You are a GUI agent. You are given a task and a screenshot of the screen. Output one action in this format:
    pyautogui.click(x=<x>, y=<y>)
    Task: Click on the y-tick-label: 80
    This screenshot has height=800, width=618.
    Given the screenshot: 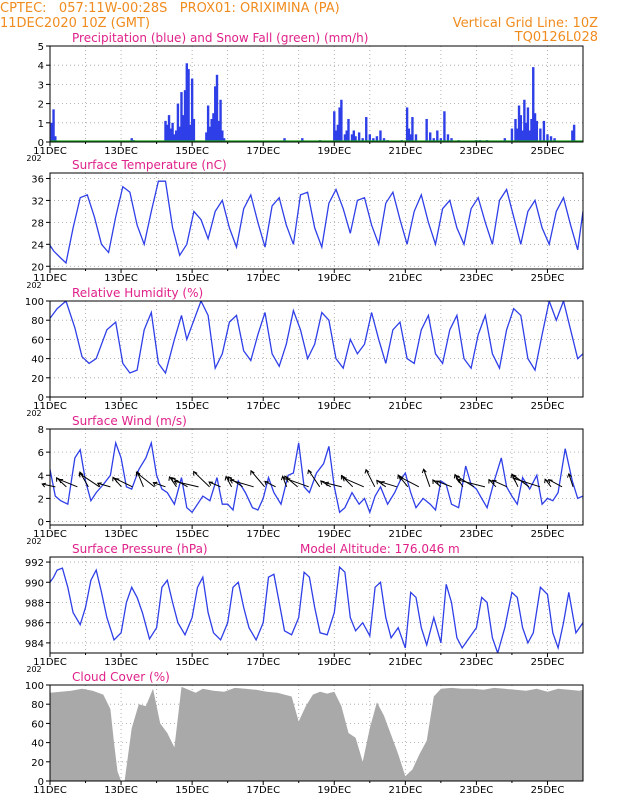 What is the action you would take?
    pyautogui.click(x=37, y=321)
    